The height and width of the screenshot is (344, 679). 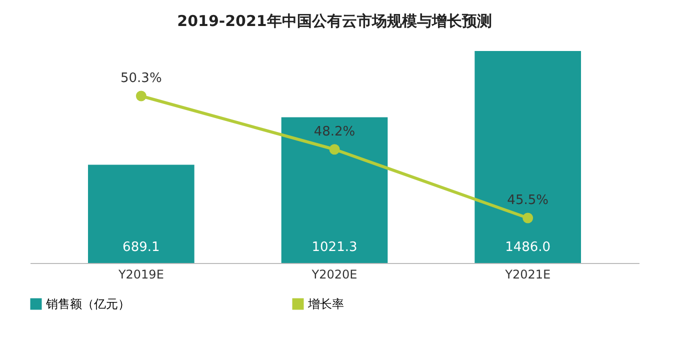 What do you see at coordinates (334, 21) in the screenshot?
I see `chart-title: 2019-2021年中国公有云市场规模与增长预测` at bounding box center [334, 21].